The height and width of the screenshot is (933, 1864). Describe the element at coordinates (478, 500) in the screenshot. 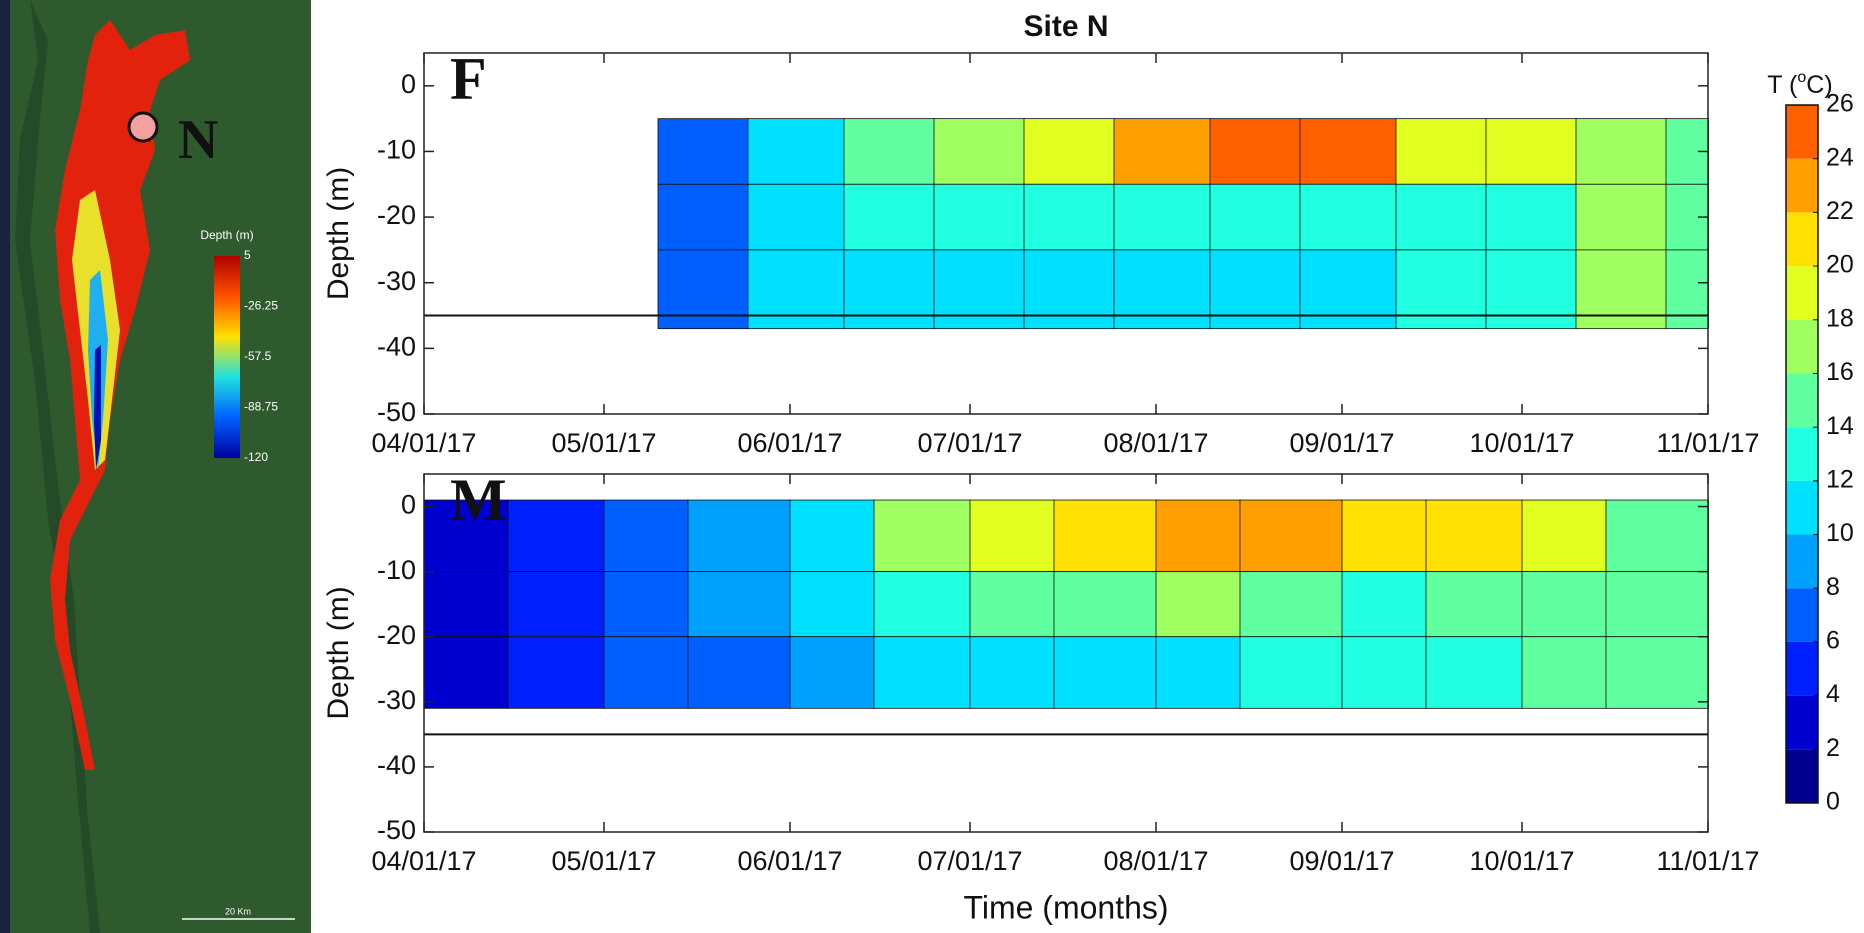

I see `panel-label: M` at that location.